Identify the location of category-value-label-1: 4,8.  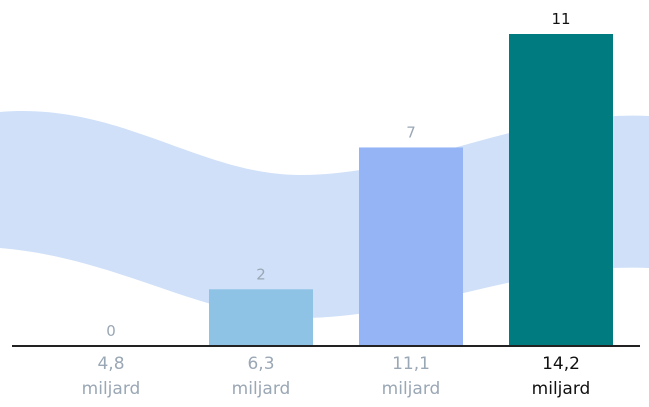
(110, 364).